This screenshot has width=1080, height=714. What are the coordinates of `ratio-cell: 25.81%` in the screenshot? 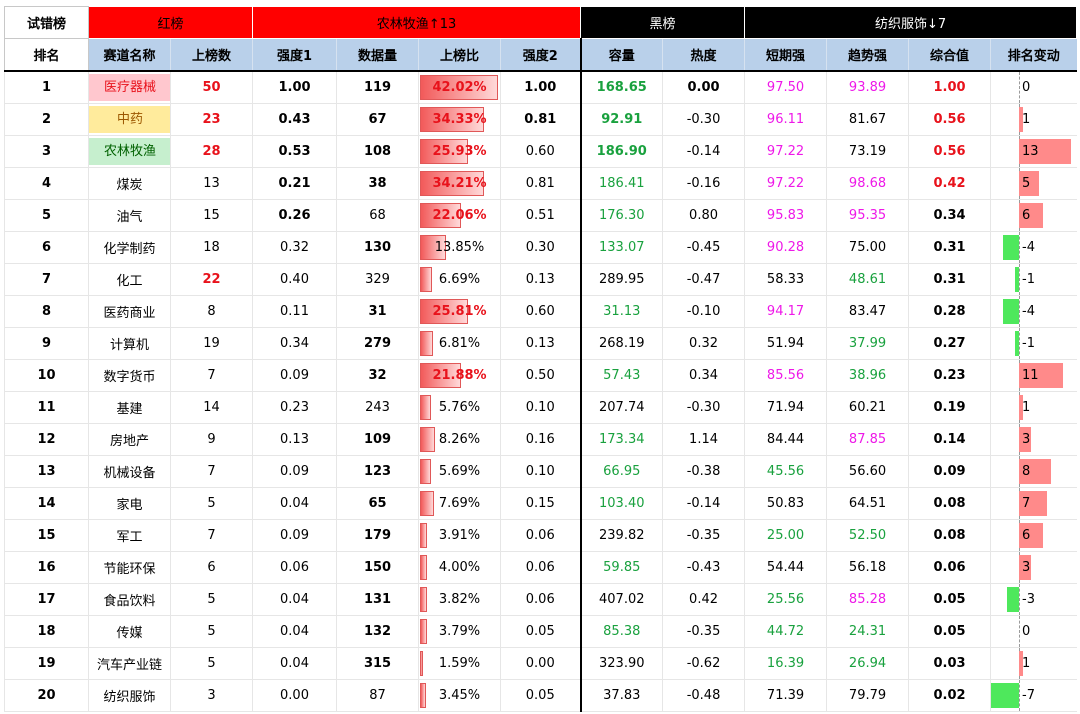 It's located at (459, 311).